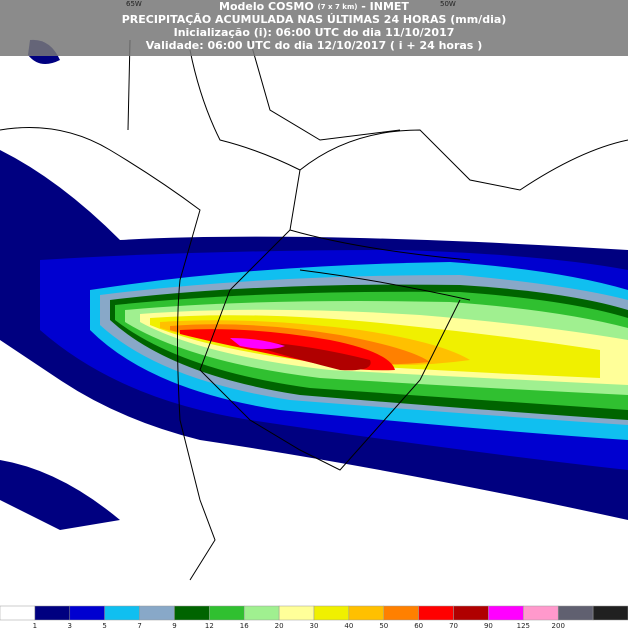 This screenshot has height=639, width=628. What do you see at coordinates (266, 6) in the screenshot?
I see `model: Modelo COSMO` at bounding box center [266, 6].